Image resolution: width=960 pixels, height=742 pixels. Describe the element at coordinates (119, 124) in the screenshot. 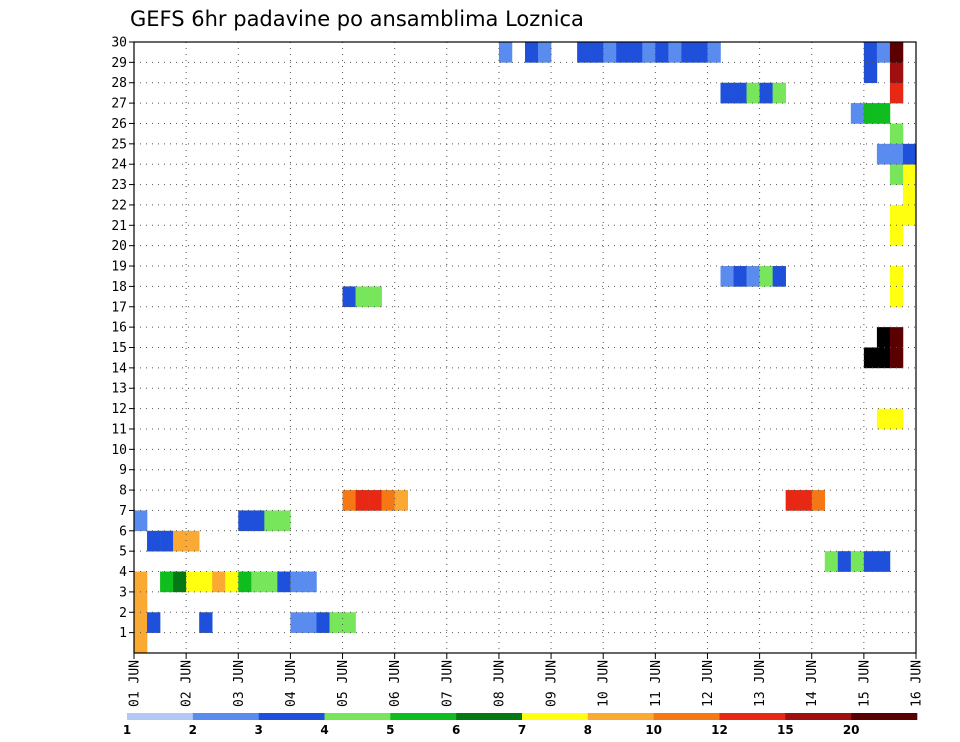

I see `y-tick-label-26: 26` at that location.